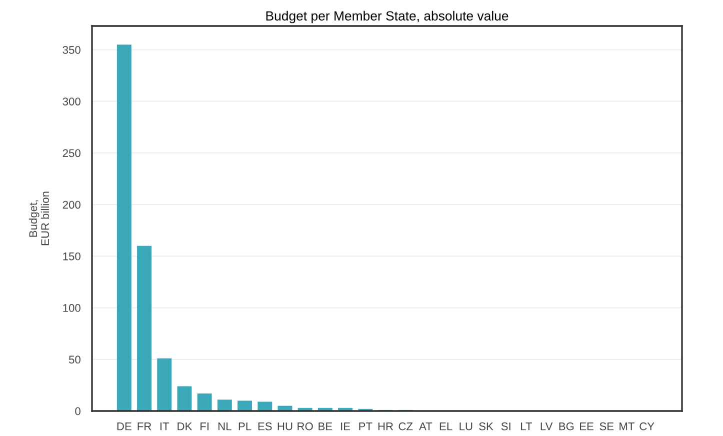 This screenshot has height=436, width=723. What do you see at coordinates (71, 50) in the screenshot?
I see `y-tick-label: 350` at bounding box center [71, 50].